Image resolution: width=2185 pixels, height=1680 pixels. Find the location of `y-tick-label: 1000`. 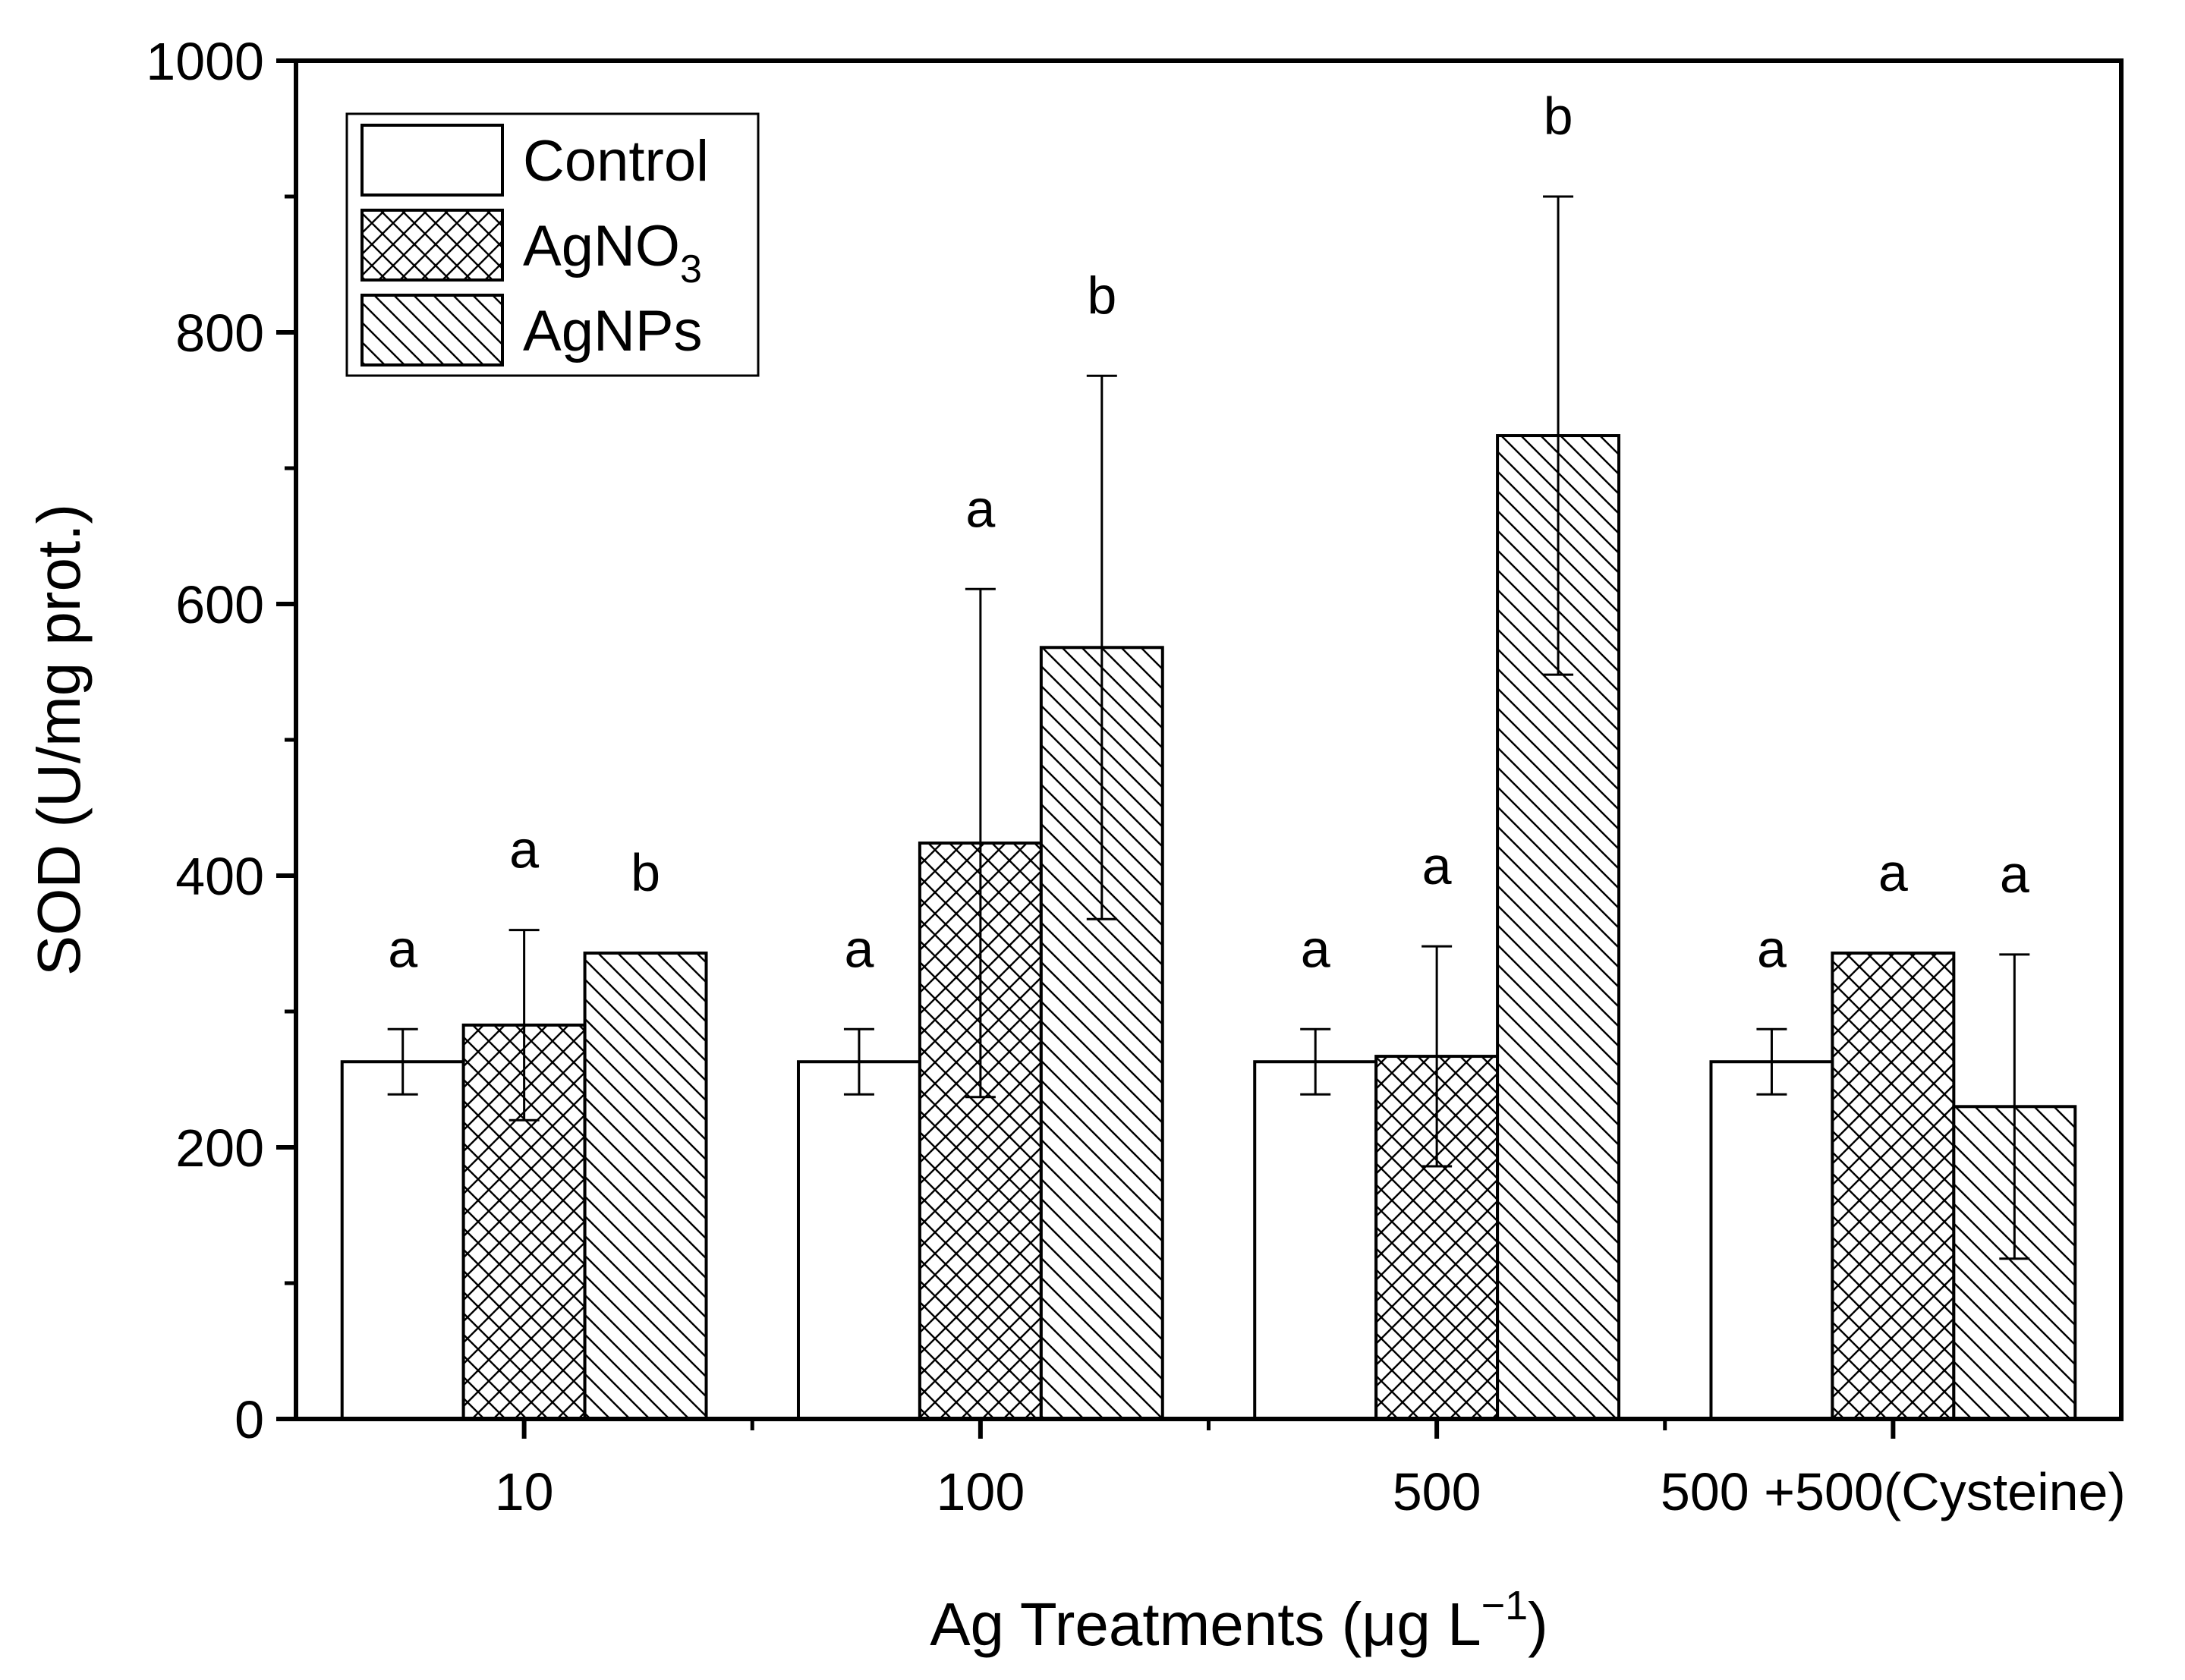

y-tick-label: 1000 is located at coordinates (205, 61).